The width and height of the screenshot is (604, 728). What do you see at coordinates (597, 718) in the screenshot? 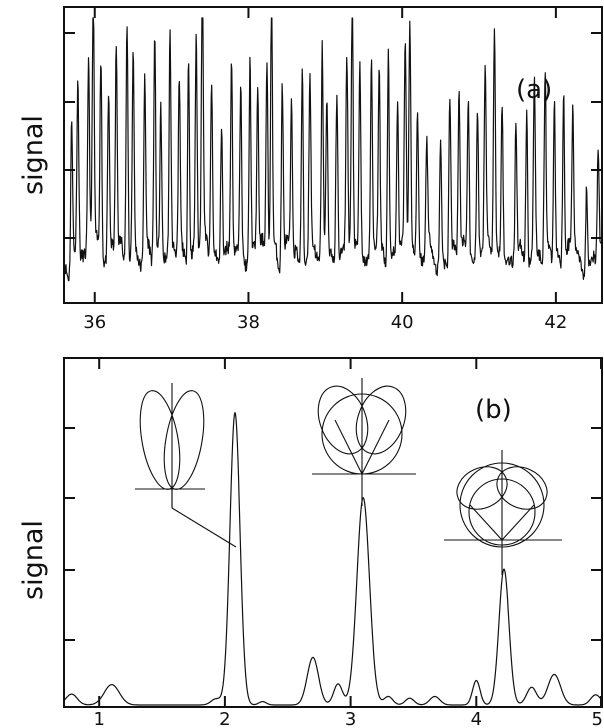
I see `x-tick-label: 5` at bounding box center [597, 718].